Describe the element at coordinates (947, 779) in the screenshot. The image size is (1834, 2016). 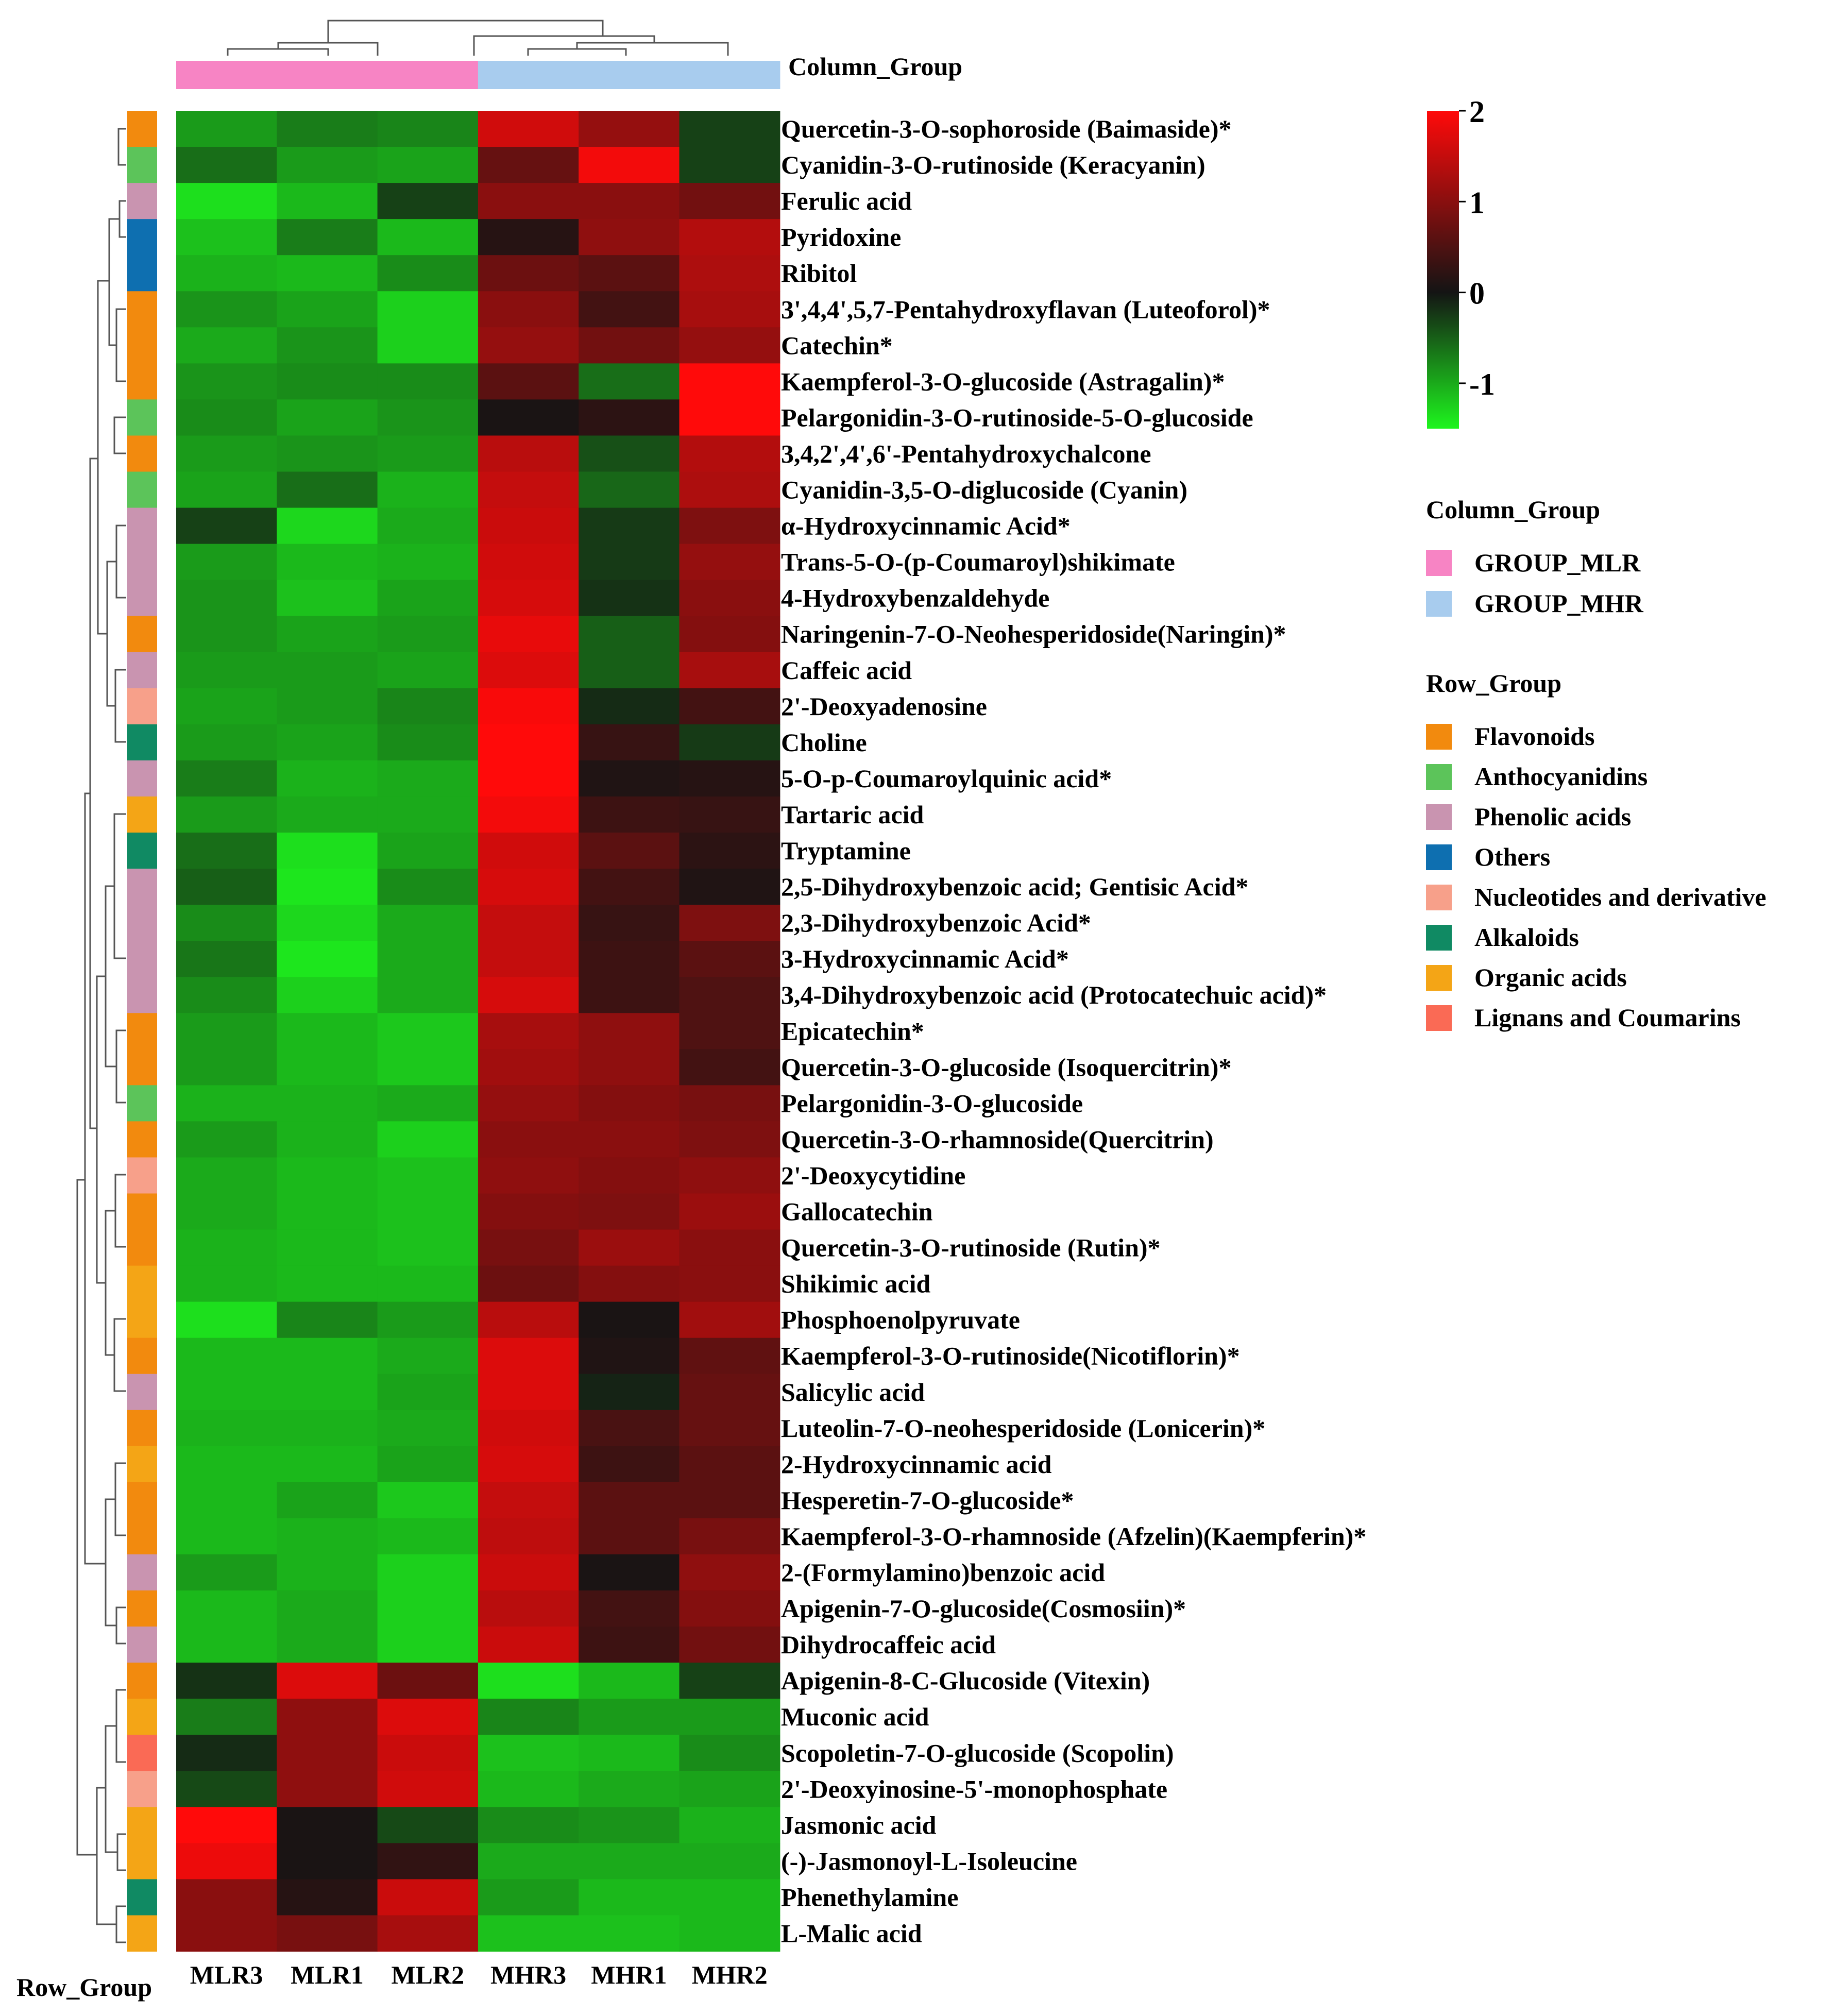
I see `row-label: 5-O-p-Coumaroylquinic acid*` at that location.